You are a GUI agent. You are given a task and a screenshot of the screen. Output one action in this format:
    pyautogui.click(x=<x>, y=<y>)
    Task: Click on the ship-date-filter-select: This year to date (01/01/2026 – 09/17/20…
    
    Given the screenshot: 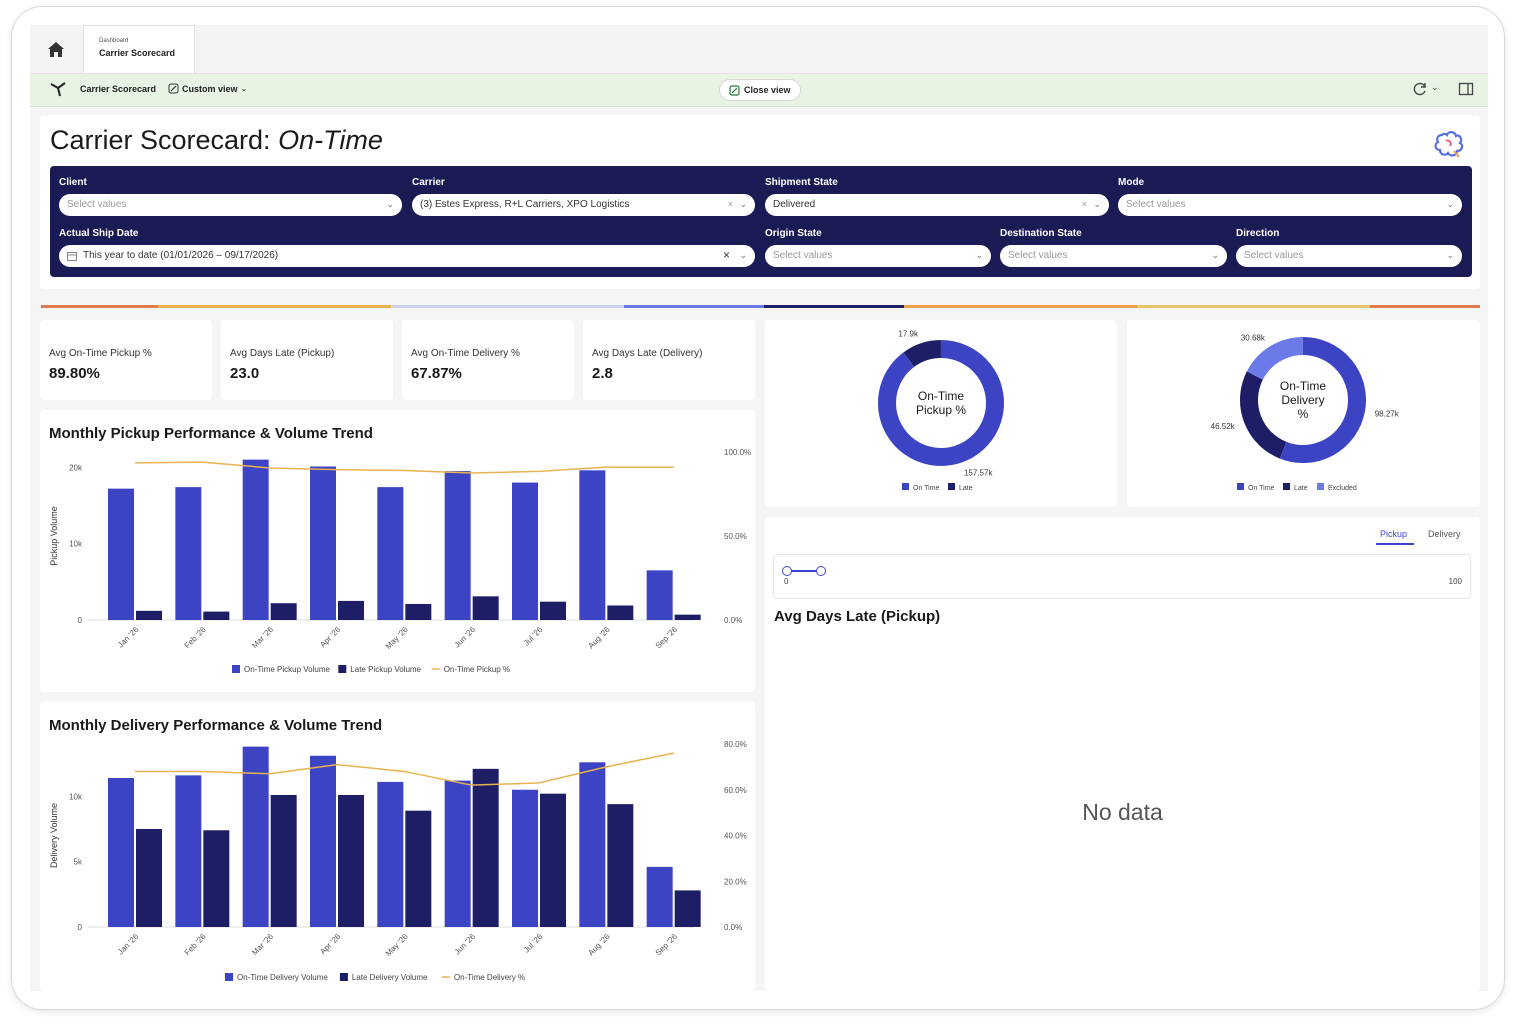 What is the action you would take?
    pyautogui.click(x=407, y=256)
    